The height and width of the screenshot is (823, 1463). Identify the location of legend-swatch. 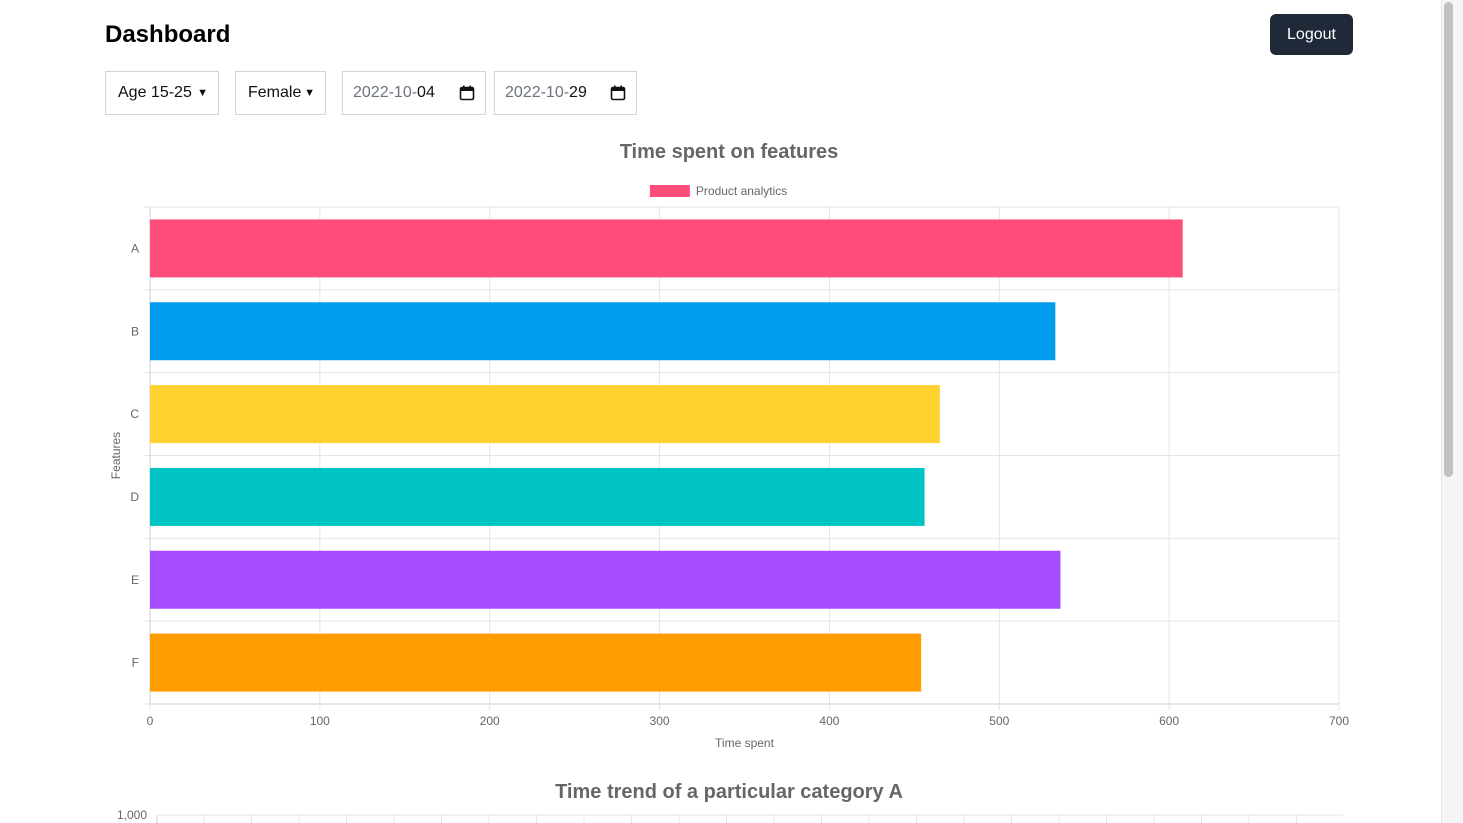
(669, 191).